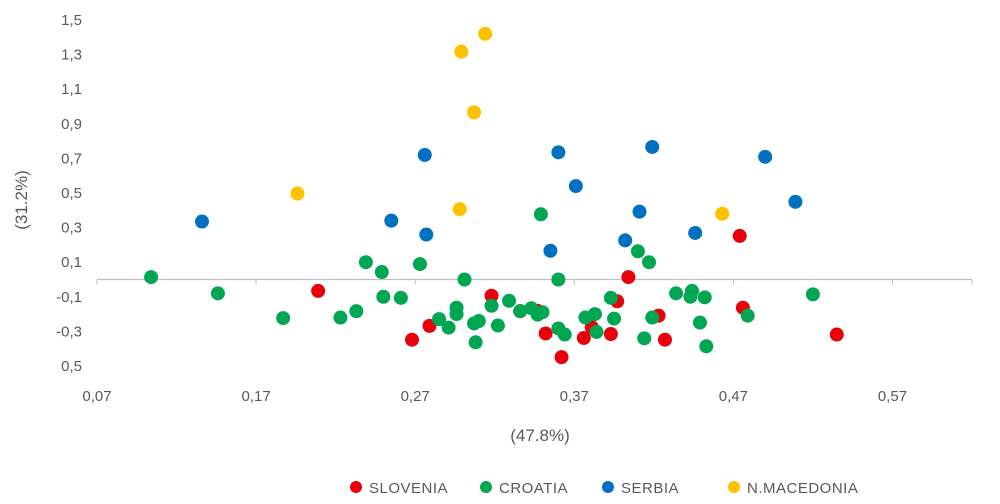 The image size is (1000, 504). What do you see at coordinates (71, 158) in the screenshot?
I see `y-tick-label: 0,7` at bounding box center [71, 158].